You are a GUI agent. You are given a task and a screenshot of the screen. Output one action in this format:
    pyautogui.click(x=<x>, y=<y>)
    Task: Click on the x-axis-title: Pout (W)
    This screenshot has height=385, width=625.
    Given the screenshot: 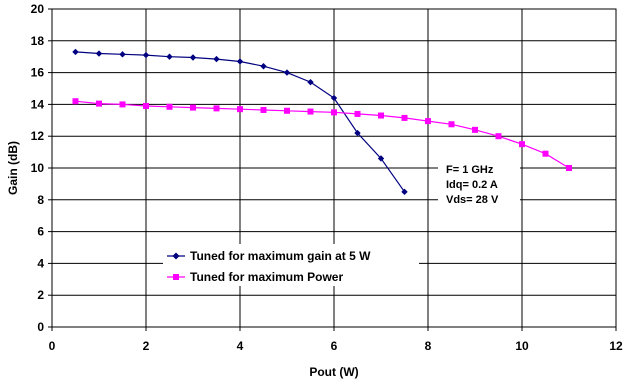 What is the action you would take?
    pyautogui.click(x=333, y=372)
    